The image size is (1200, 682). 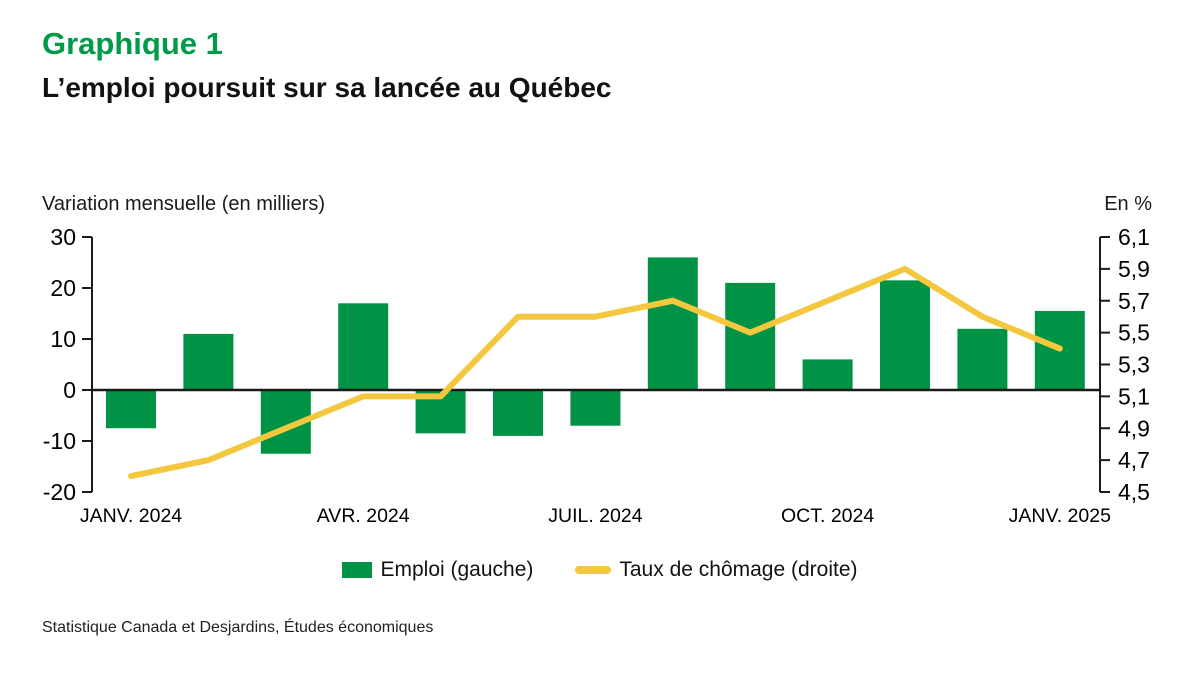 I want to click on legend-bar-swatch-icon, so click(x=357, y=570).